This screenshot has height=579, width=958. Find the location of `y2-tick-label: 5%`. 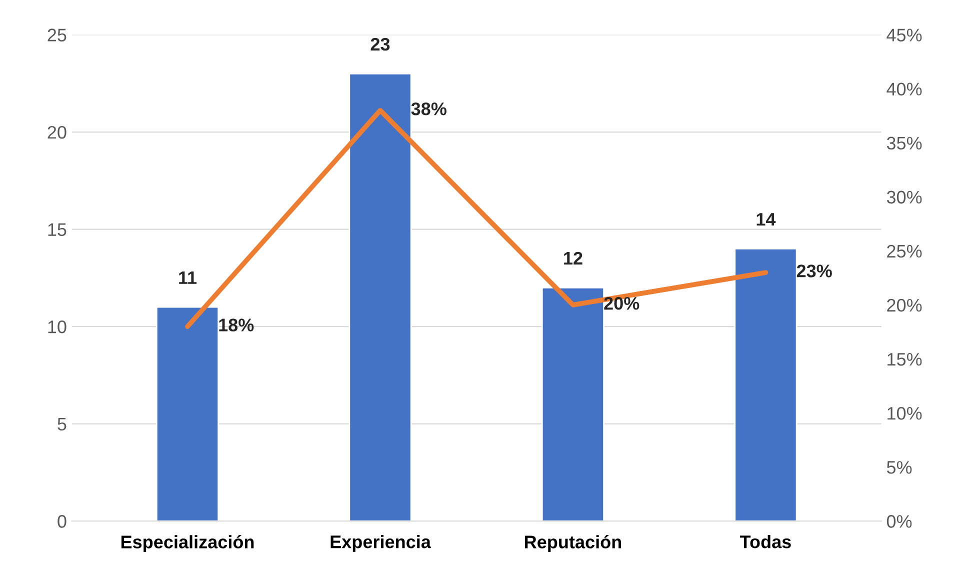

y2-tick-label: 5% is located at coordinates (899, 467).